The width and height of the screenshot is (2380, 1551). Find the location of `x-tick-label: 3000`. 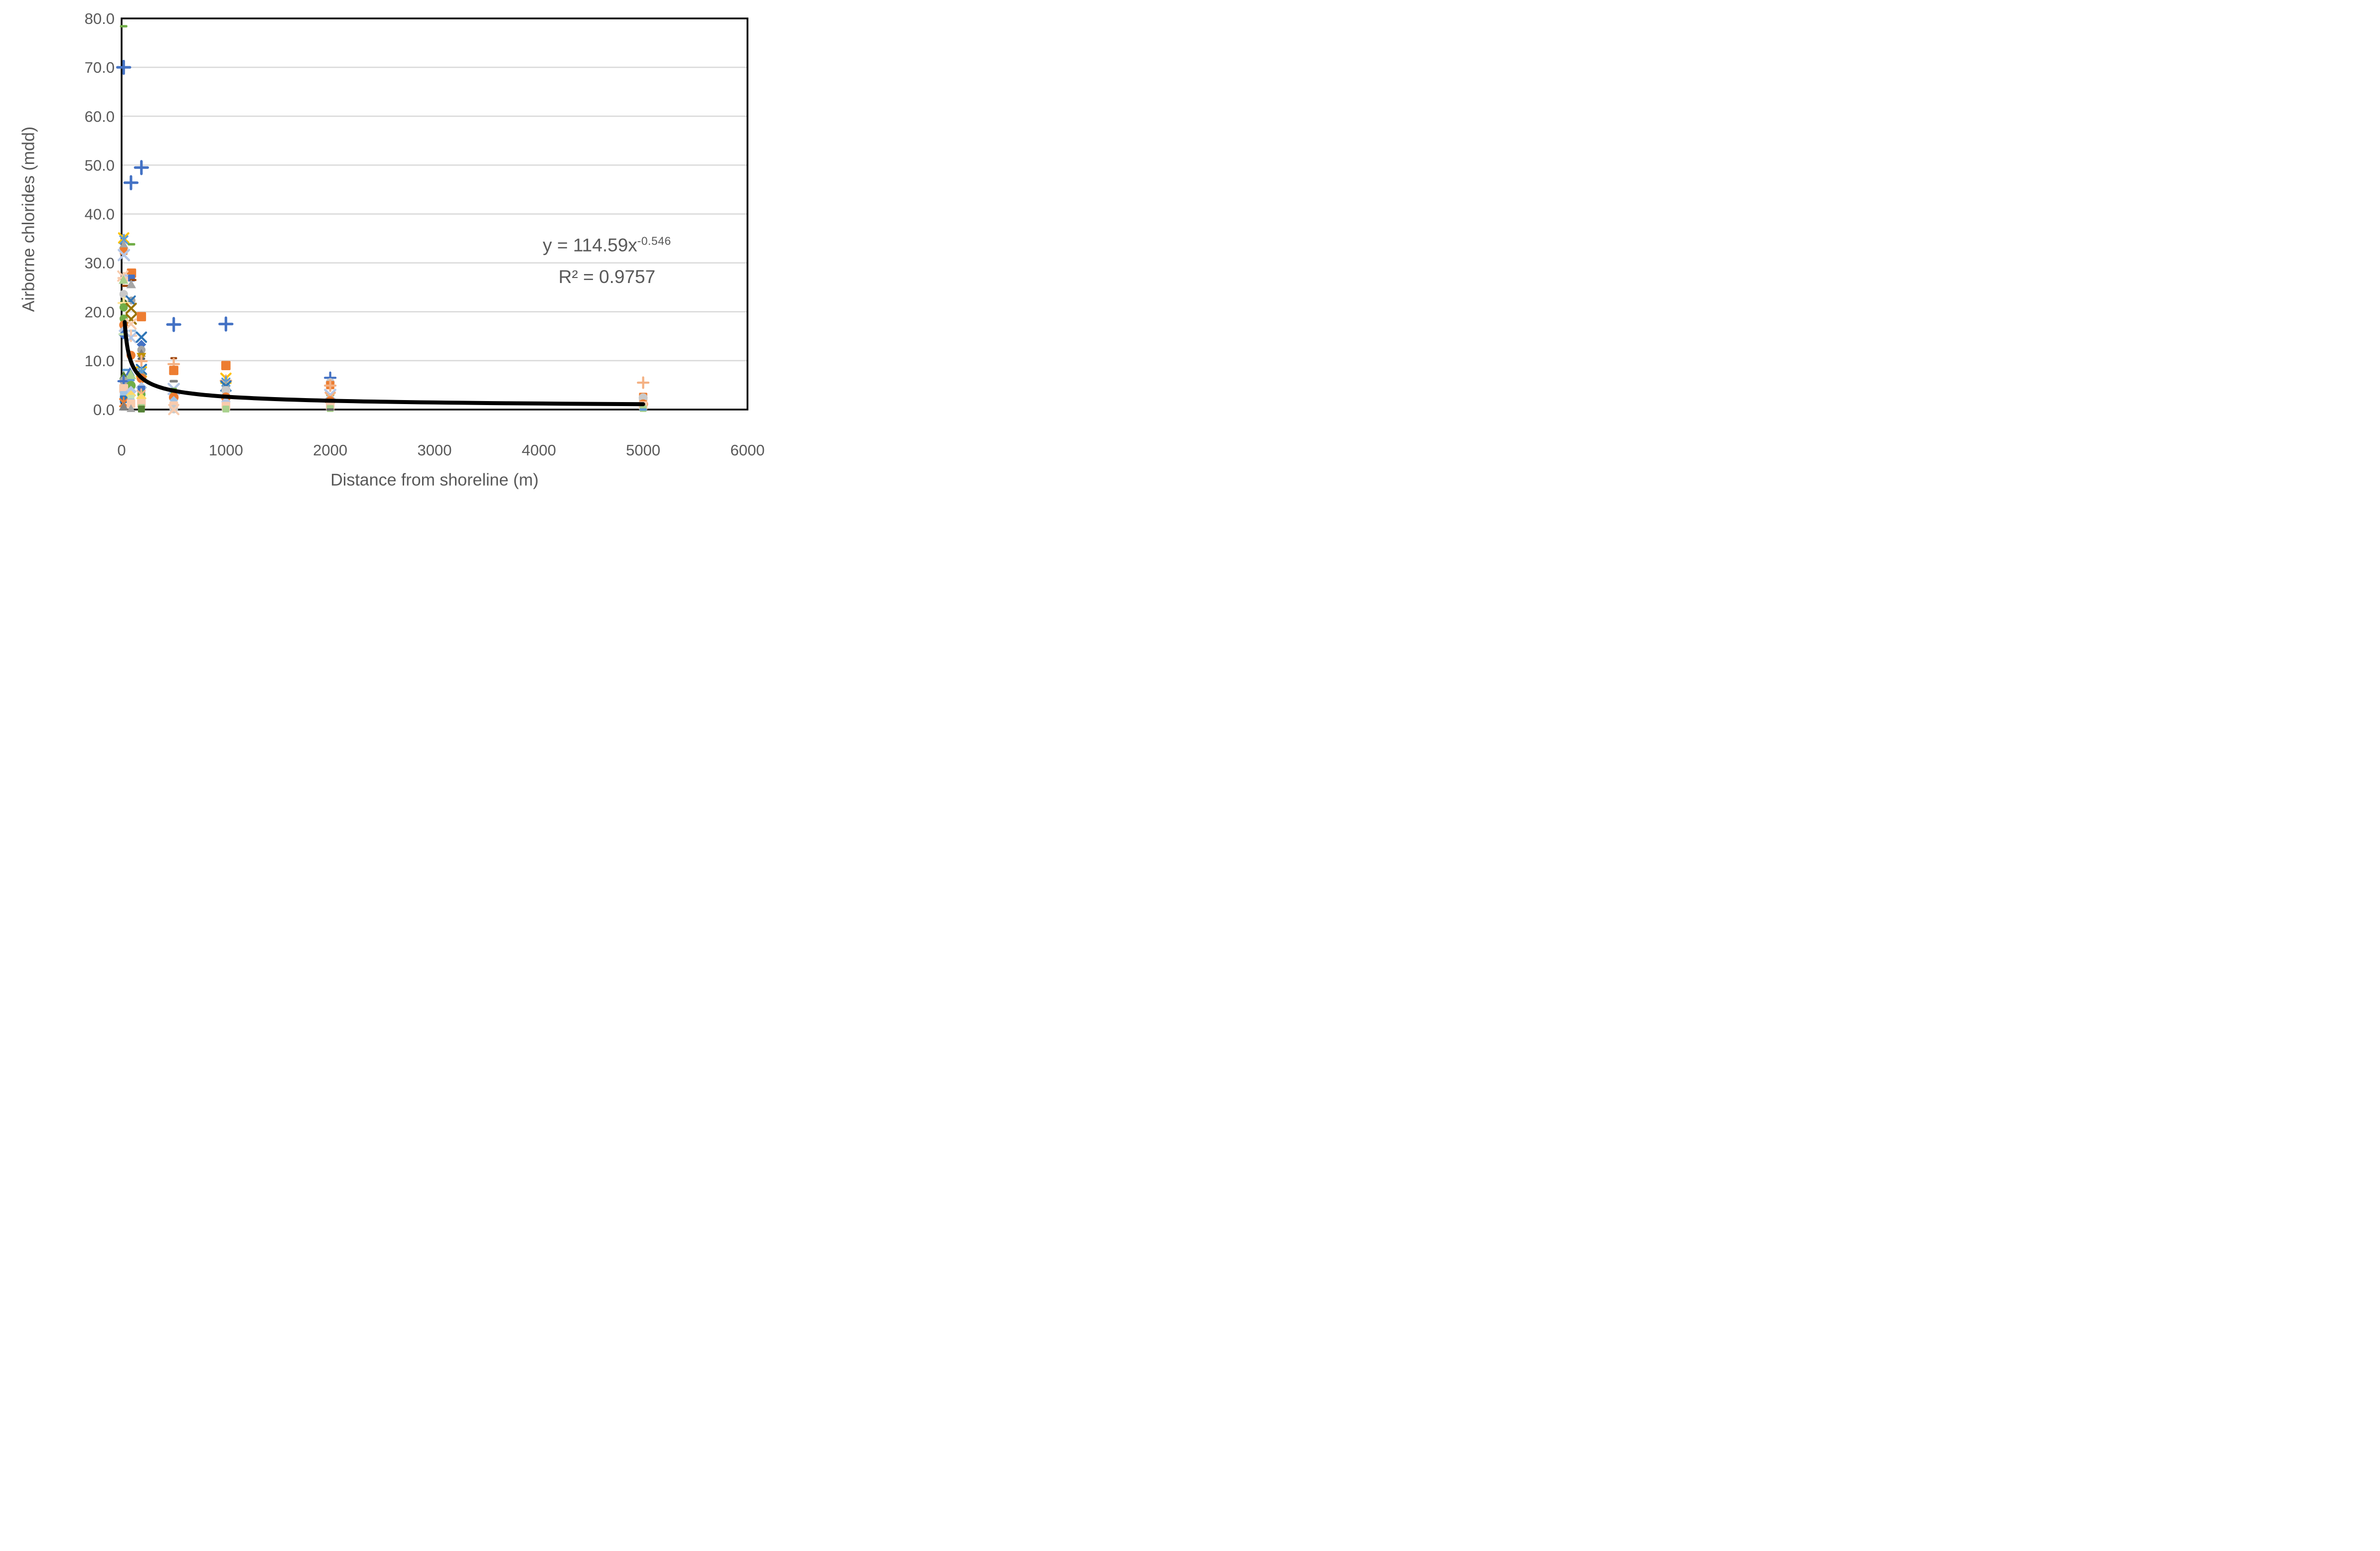

x-tick-label: 3000 is located at coordinates (435, 450).